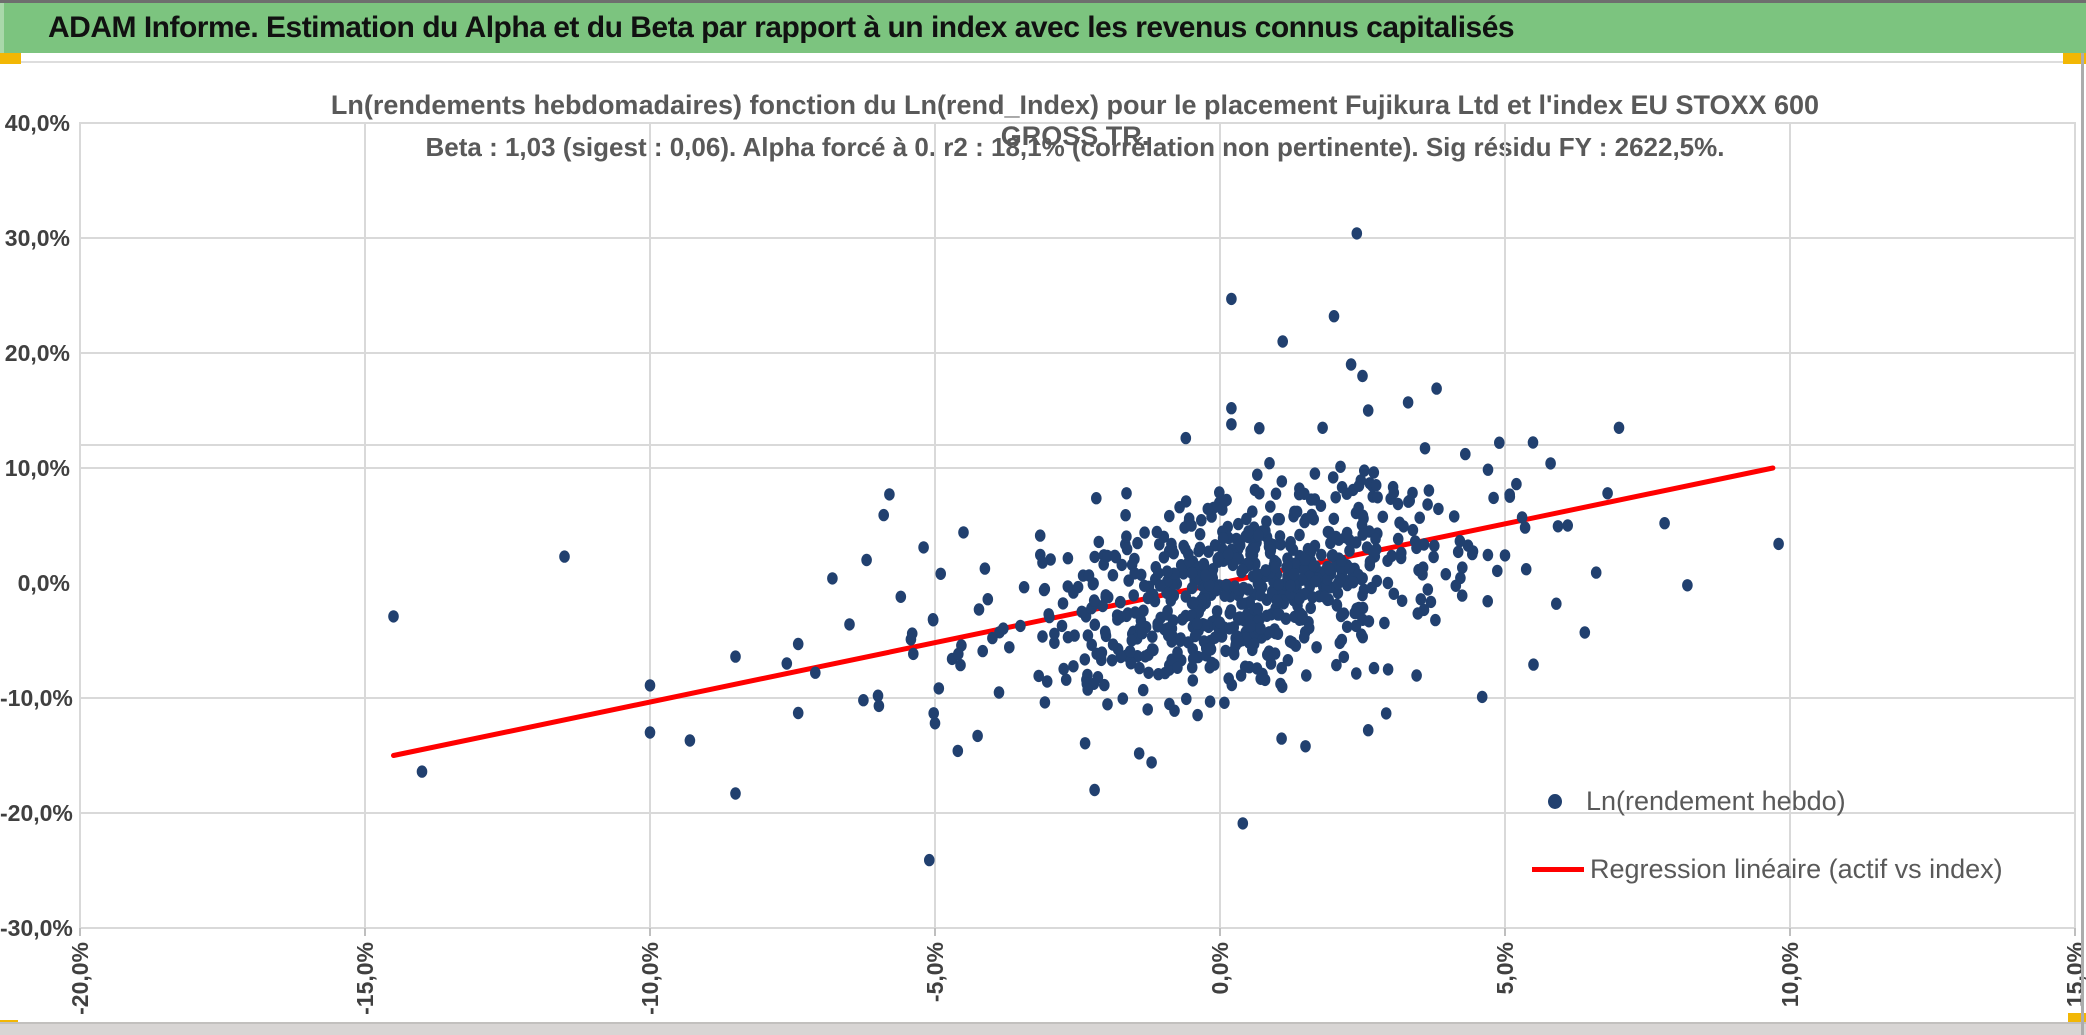  What do you see at coordinates (365, 978) in the screenshot?
I see `x-tick-label: -15,0%` at bounding box center [365, 978].